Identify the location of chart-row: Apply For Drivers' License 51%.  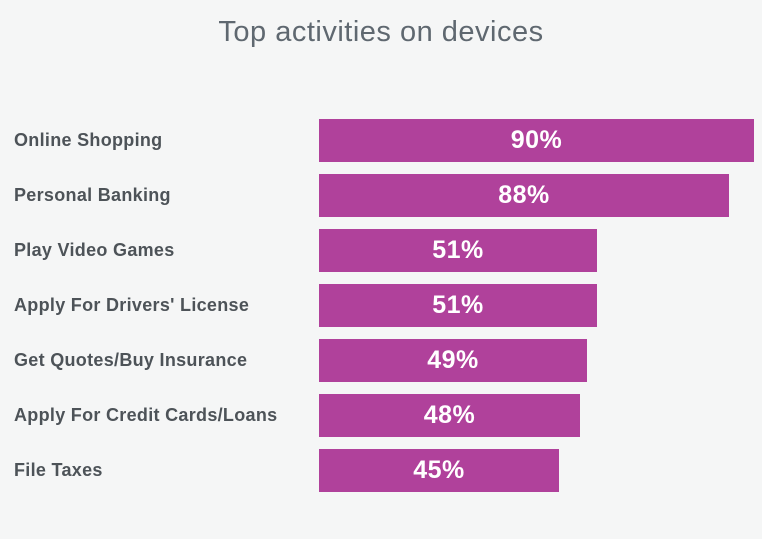
(381, 306).